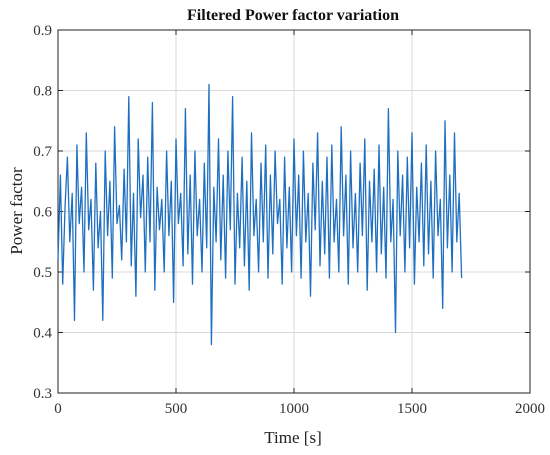 This screenshot has width=550, height=455. What do you see at coordinates (42, 31) in the screenshot?
I see `y-tick-label: 0.9` at bounding box center [42, 31].